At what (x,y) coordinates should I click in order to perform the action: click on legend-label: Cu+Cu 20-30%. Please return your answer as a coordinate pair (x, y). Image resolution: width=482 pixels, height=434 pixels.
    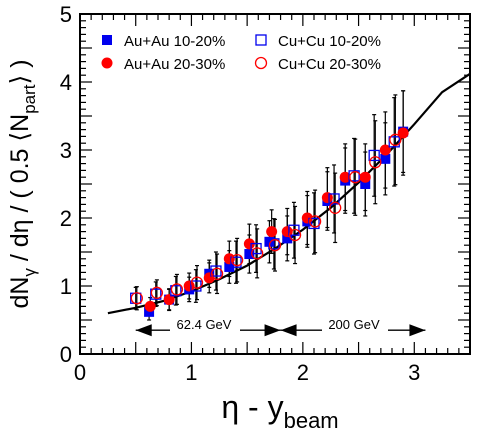
    Looking at the image, I should click on (329, 64).